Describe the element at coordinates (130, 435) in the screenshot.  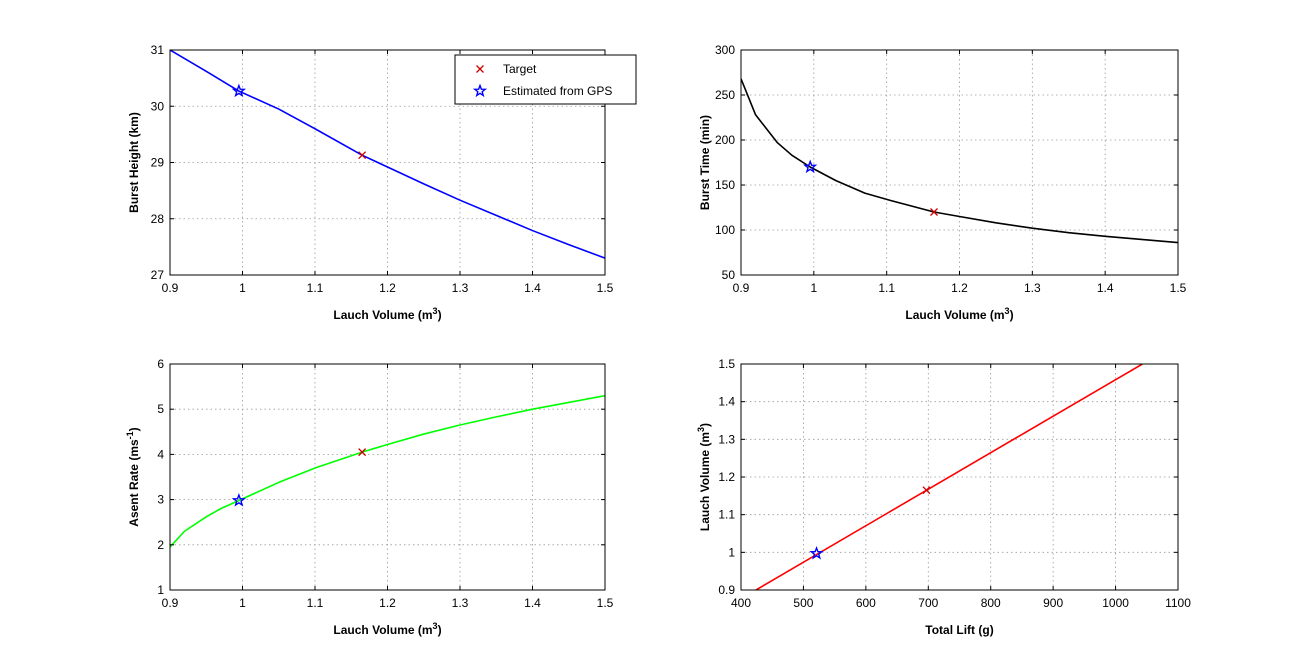
I see `y-axis-unit-exponent: -1` at that location.